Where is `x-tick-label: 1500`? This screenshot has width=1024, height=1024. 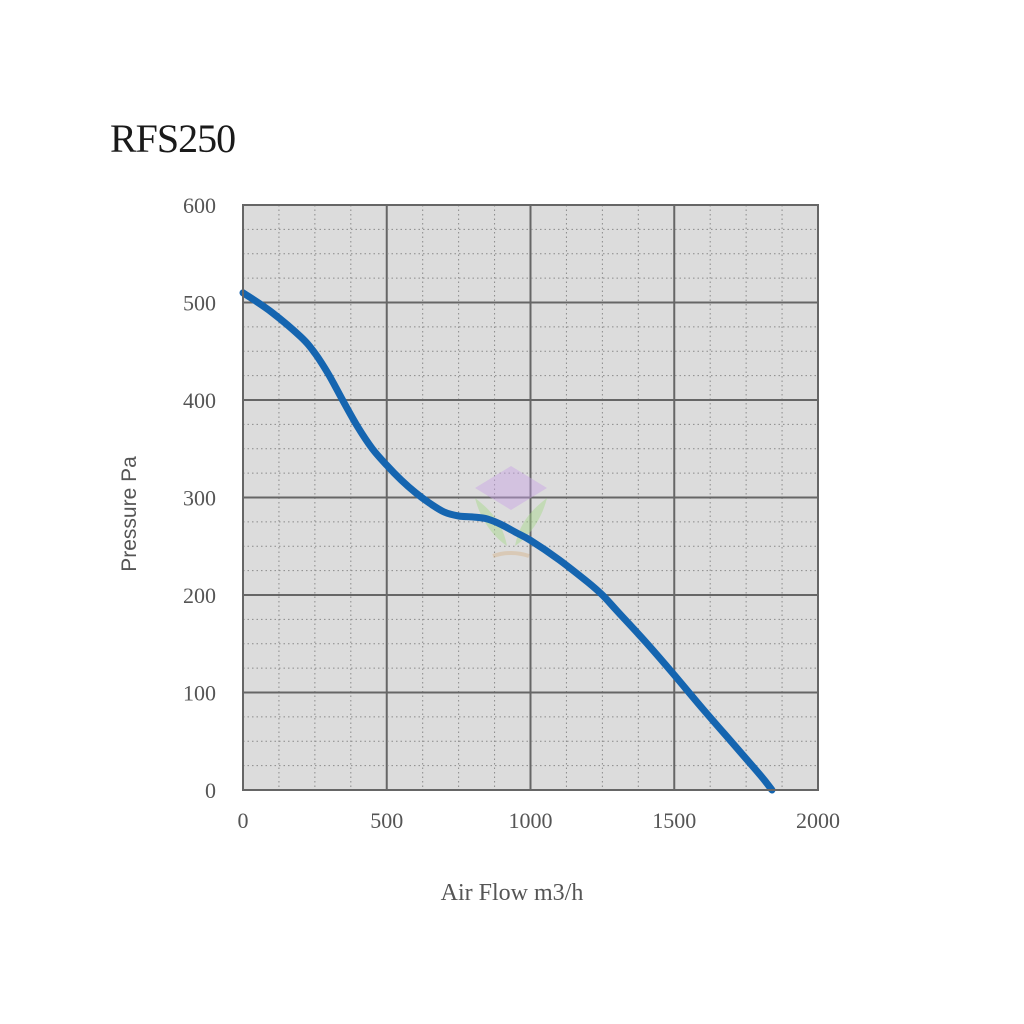 x-tick-label: 1500 is located at coordinates (674, 820).